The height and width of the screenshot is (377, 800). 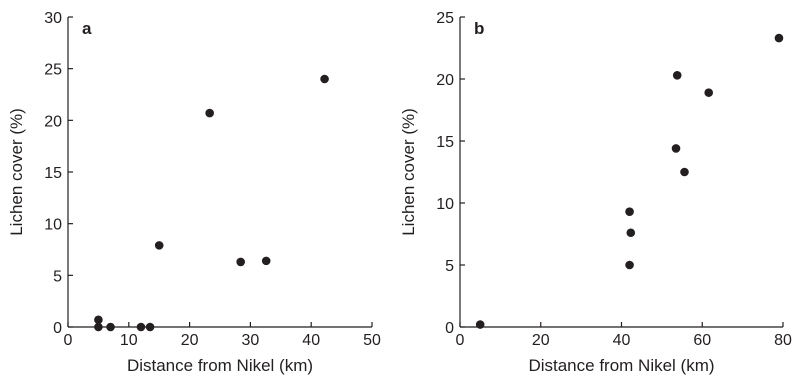 What do you see at coordinates (783, 340) in the screenshot?
I see `x-tick-label: 80` at bounding box center [783, 340].